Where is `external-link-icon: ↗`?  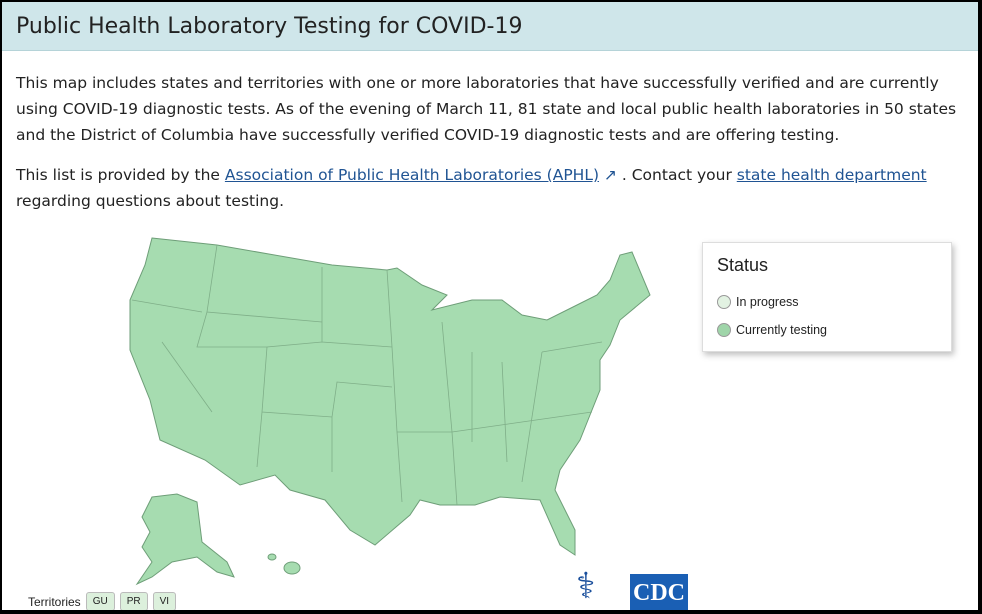
external-link-icon: ↗ is located at coordinates (610, 175).